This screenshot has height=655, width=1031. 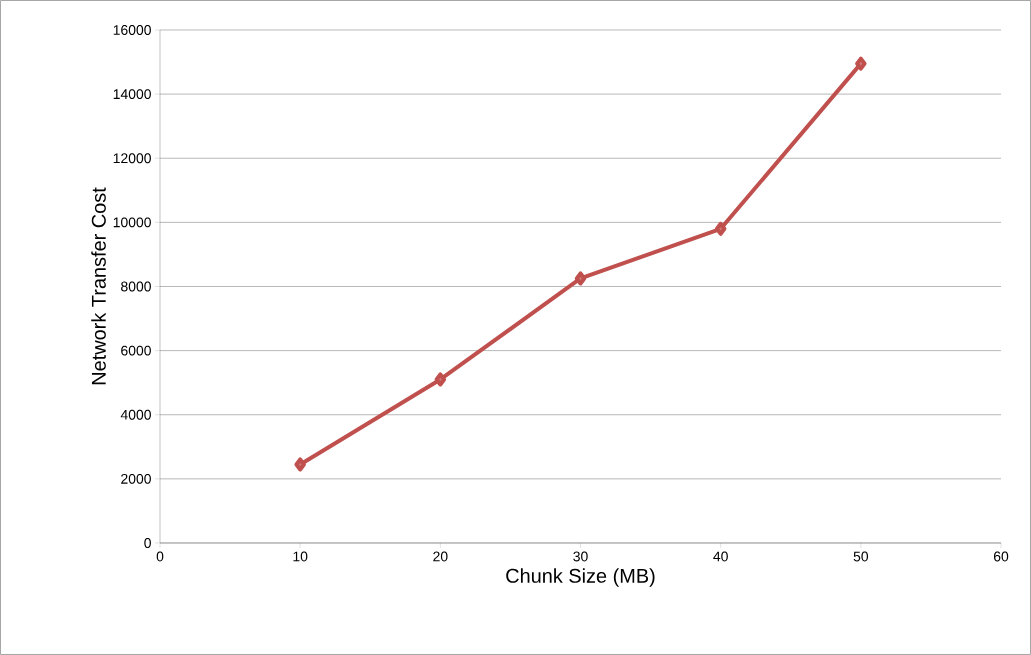 I want to click on y-axis-title: Network Transfer Cost, so click(x=98, y=286).